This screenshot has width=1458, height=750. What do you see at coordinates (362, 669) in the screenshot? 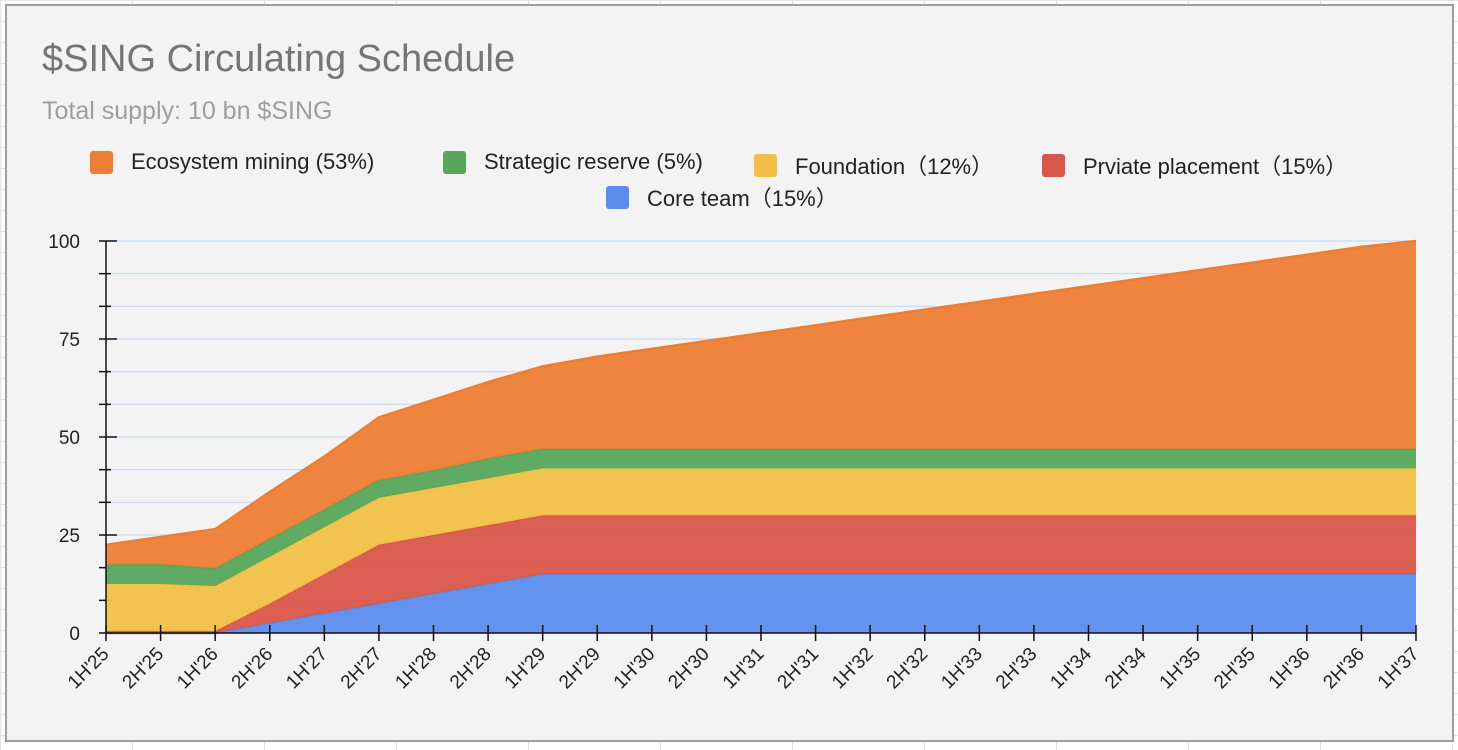
I see `x-tick-label: 2H'27` at bounding box center [362, 669].